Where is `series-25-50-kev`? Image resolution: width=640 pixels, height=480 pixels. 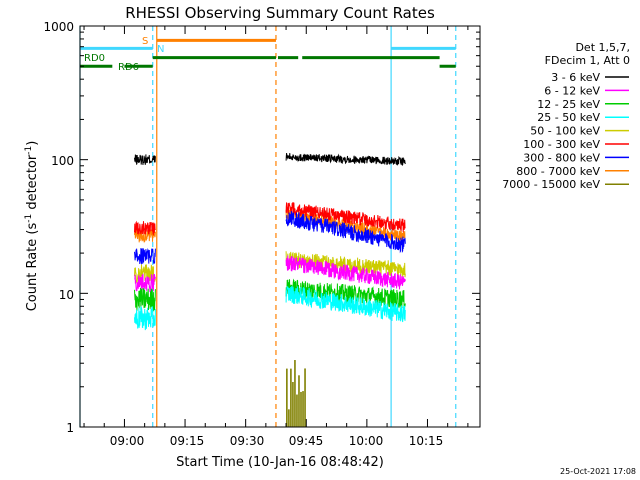
series-25-50-kev is located at coordinates (270, 308).